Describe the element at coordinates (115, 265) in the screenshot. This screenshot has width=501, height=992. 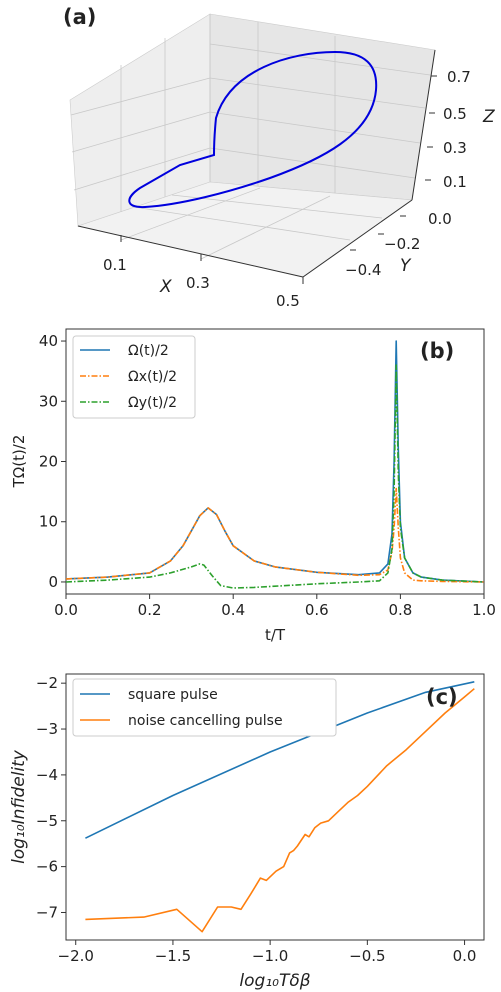
I see `x-tick-a-0: 0.1` at that location.